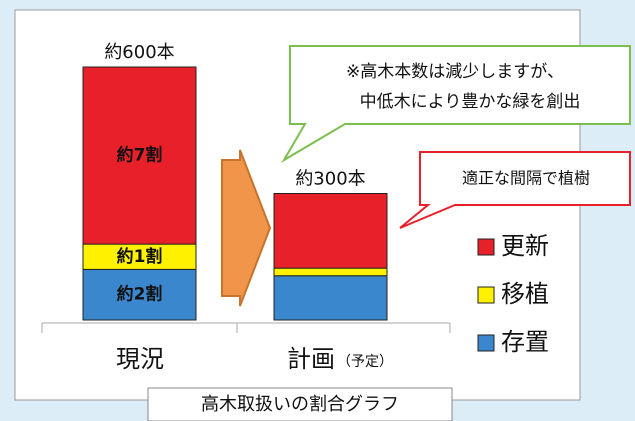 This screenshot has height=421, width=635. I want to click on total-label: 約600本, so click(139, 52).